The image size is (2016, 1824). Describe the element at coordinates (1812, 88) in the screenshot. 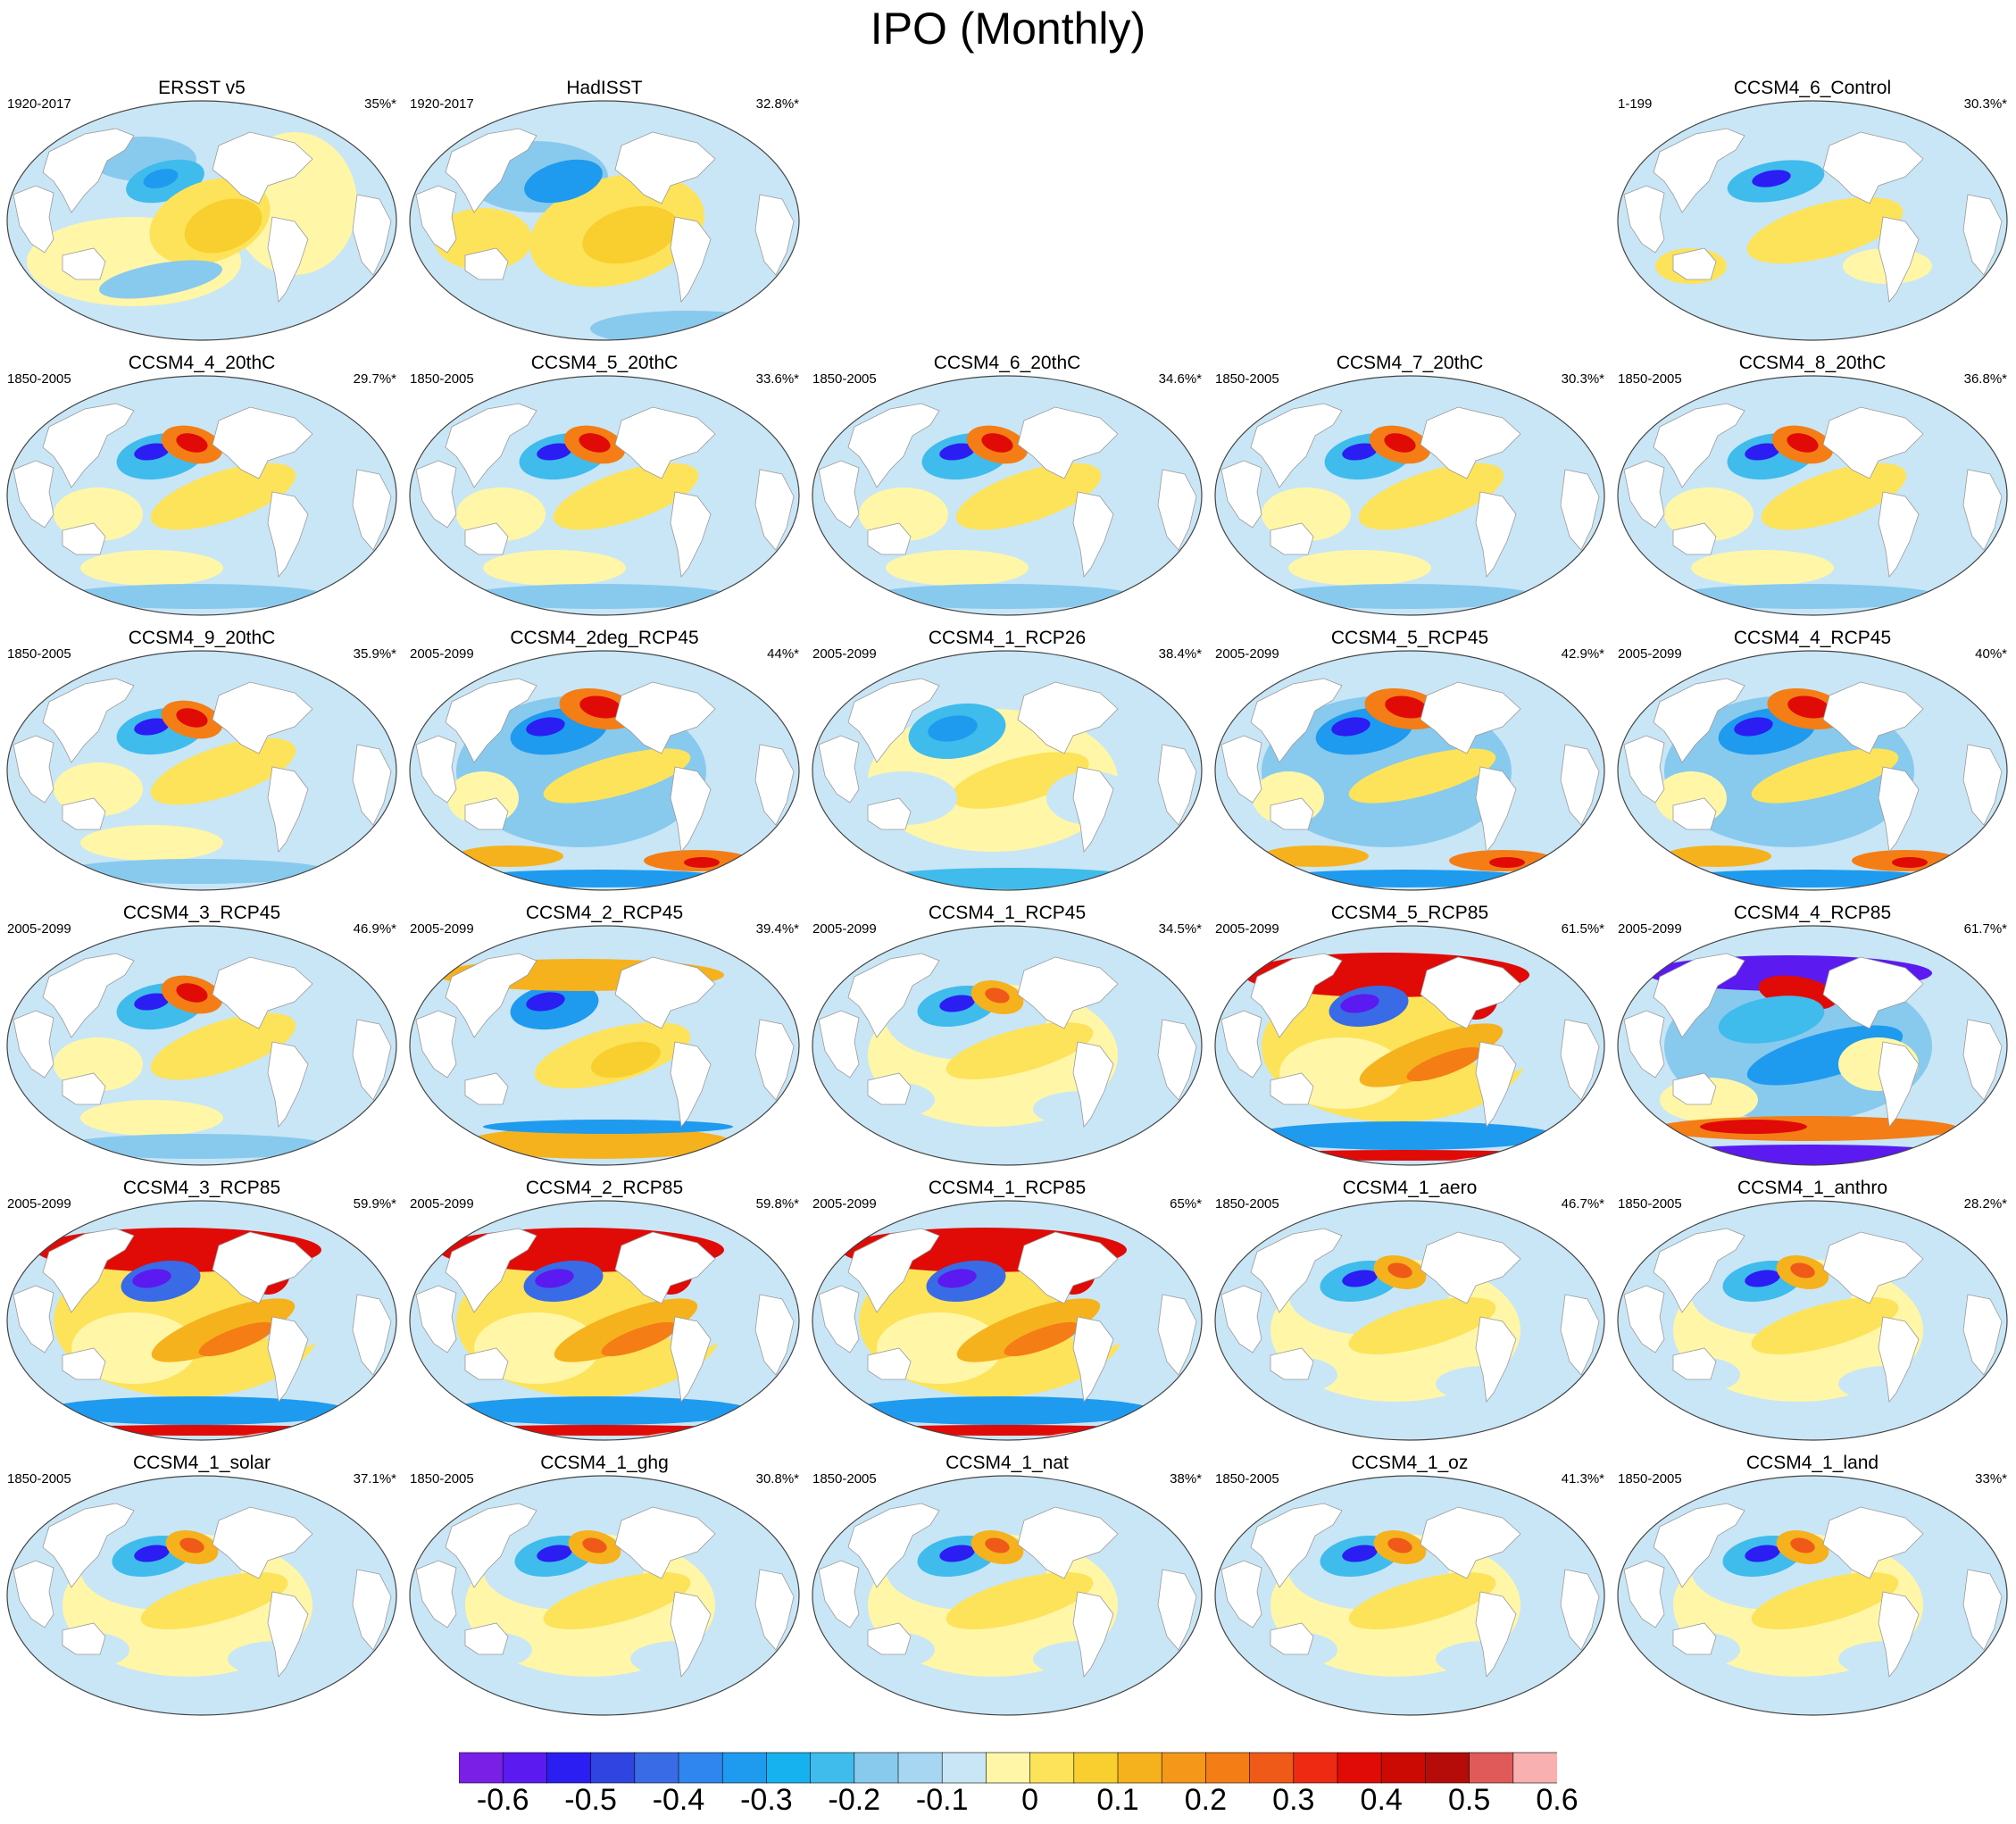

I see `panel-title: CCSM4_6_Control` at that location.